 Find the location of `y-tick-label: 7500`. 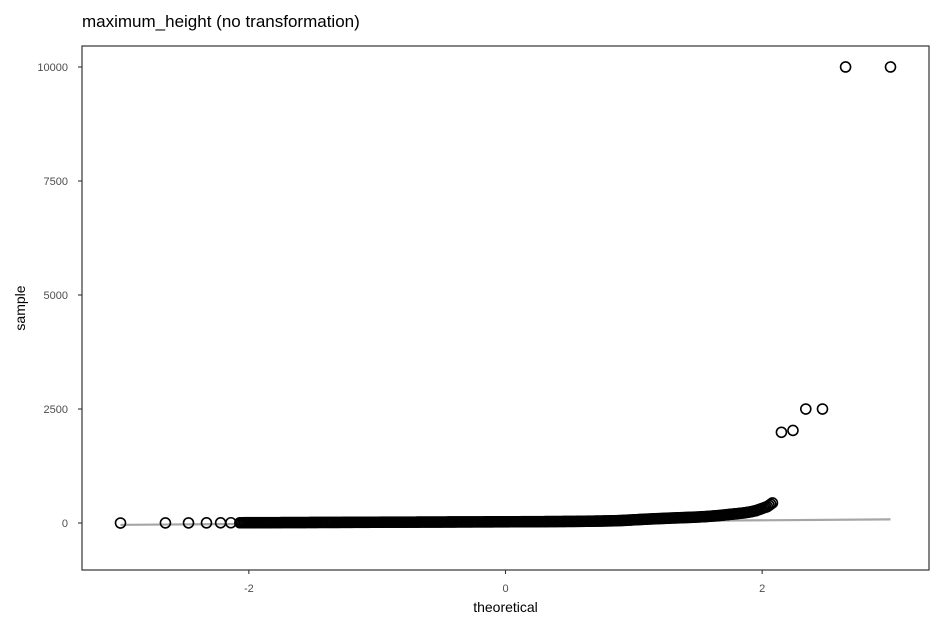

y-tick-label: 7500 is located at coordinates (56, 182).